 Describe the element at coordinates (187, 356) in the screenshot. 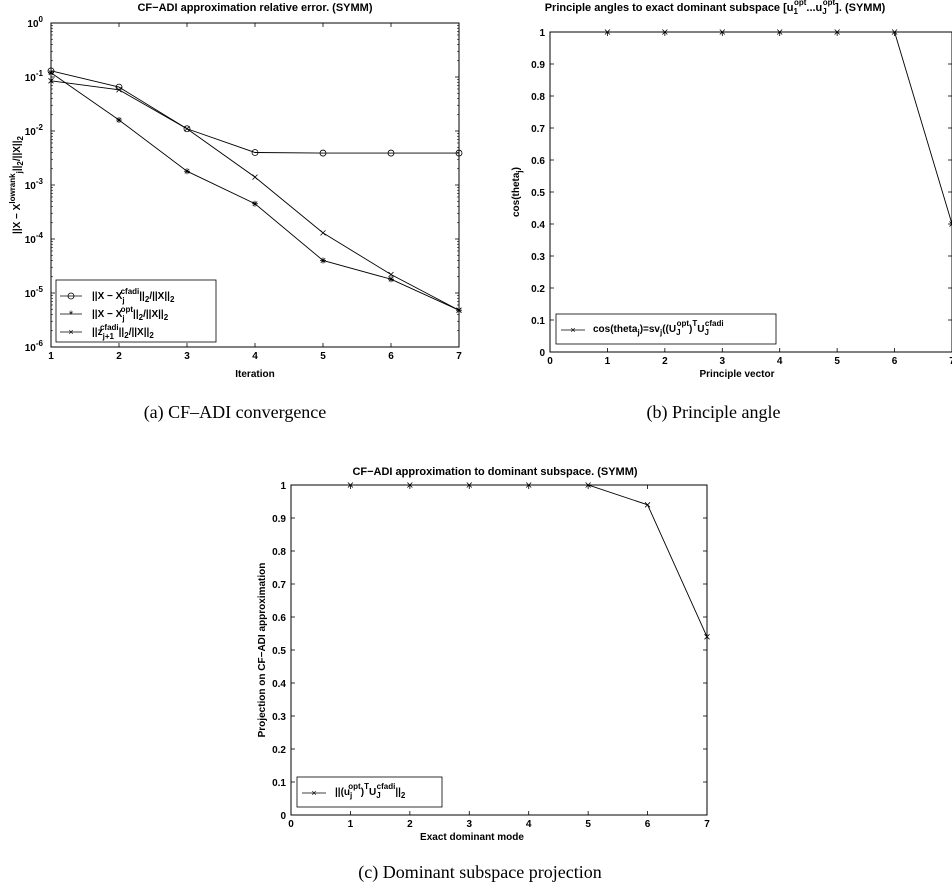

I see `x-tick-label: 3` at that location.